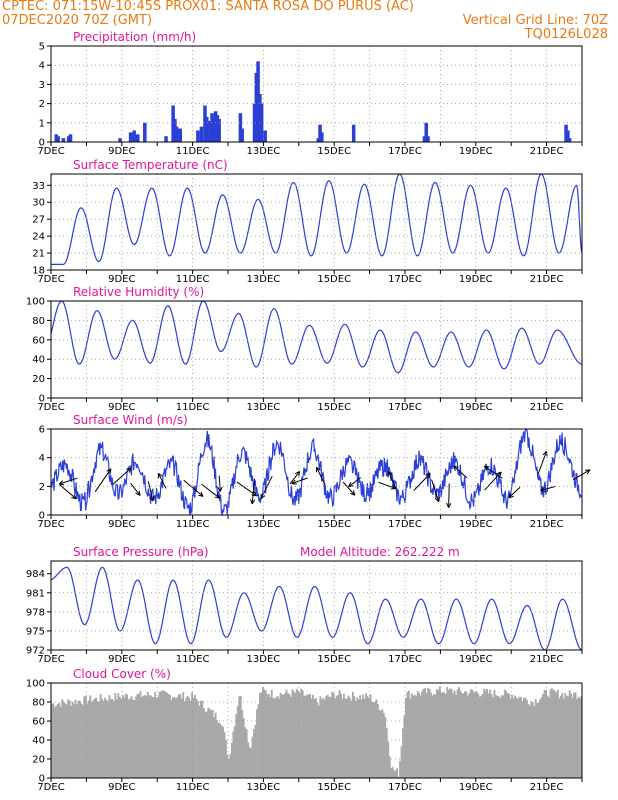 The image size is (618, 800). What do you see at coordinates (42, 104) in the screenshot?
I see `precip-y-tick-label: 2` at bounding box center [42, 104].